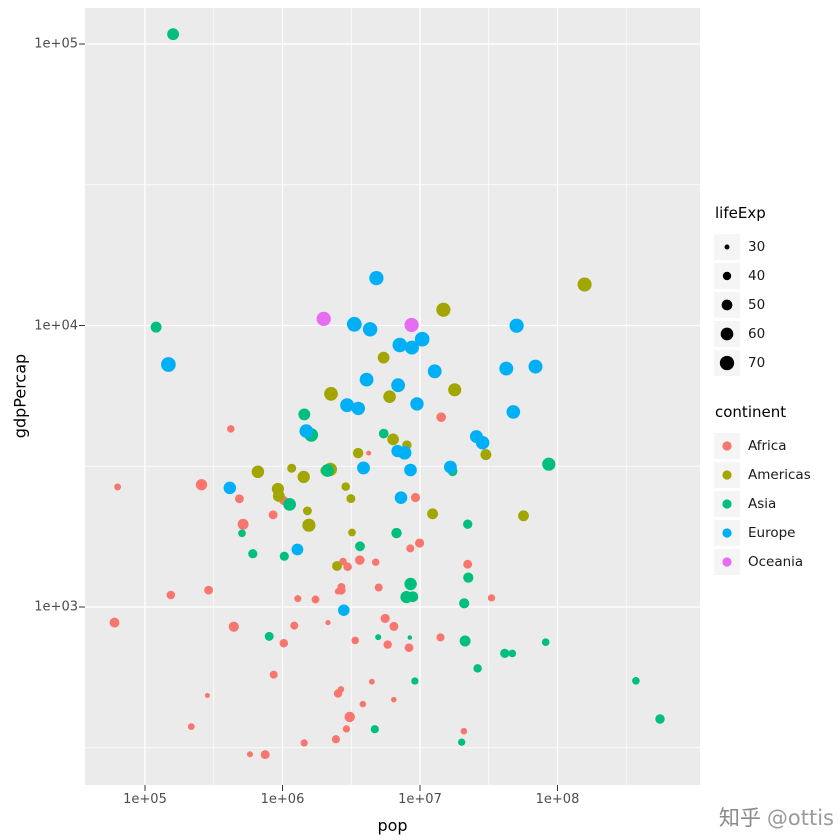 The height and width of the screenshot is (840, 840). I want to click on size-legend-item: 60, so click(777, 333).